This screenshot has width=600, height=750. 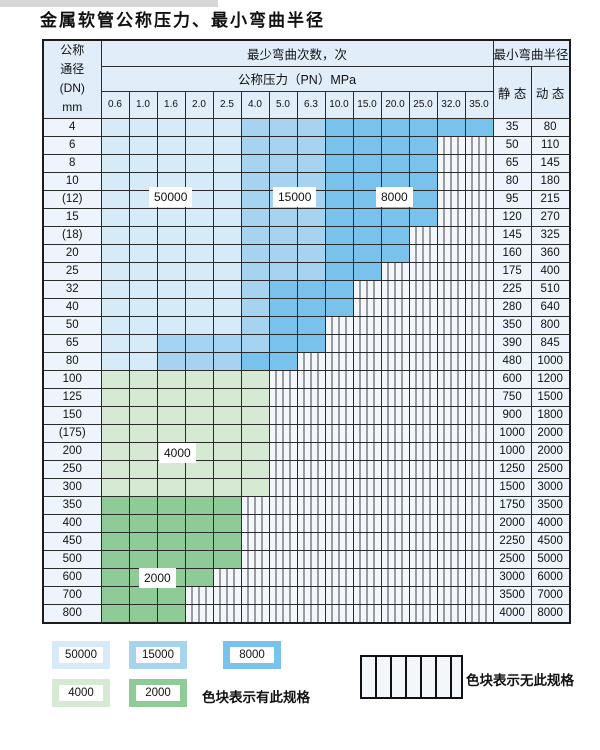 What do you see at coordinates (72, 235) in the screenshot?
I see `dn-value: (18)` at bounding box center [72, 235].